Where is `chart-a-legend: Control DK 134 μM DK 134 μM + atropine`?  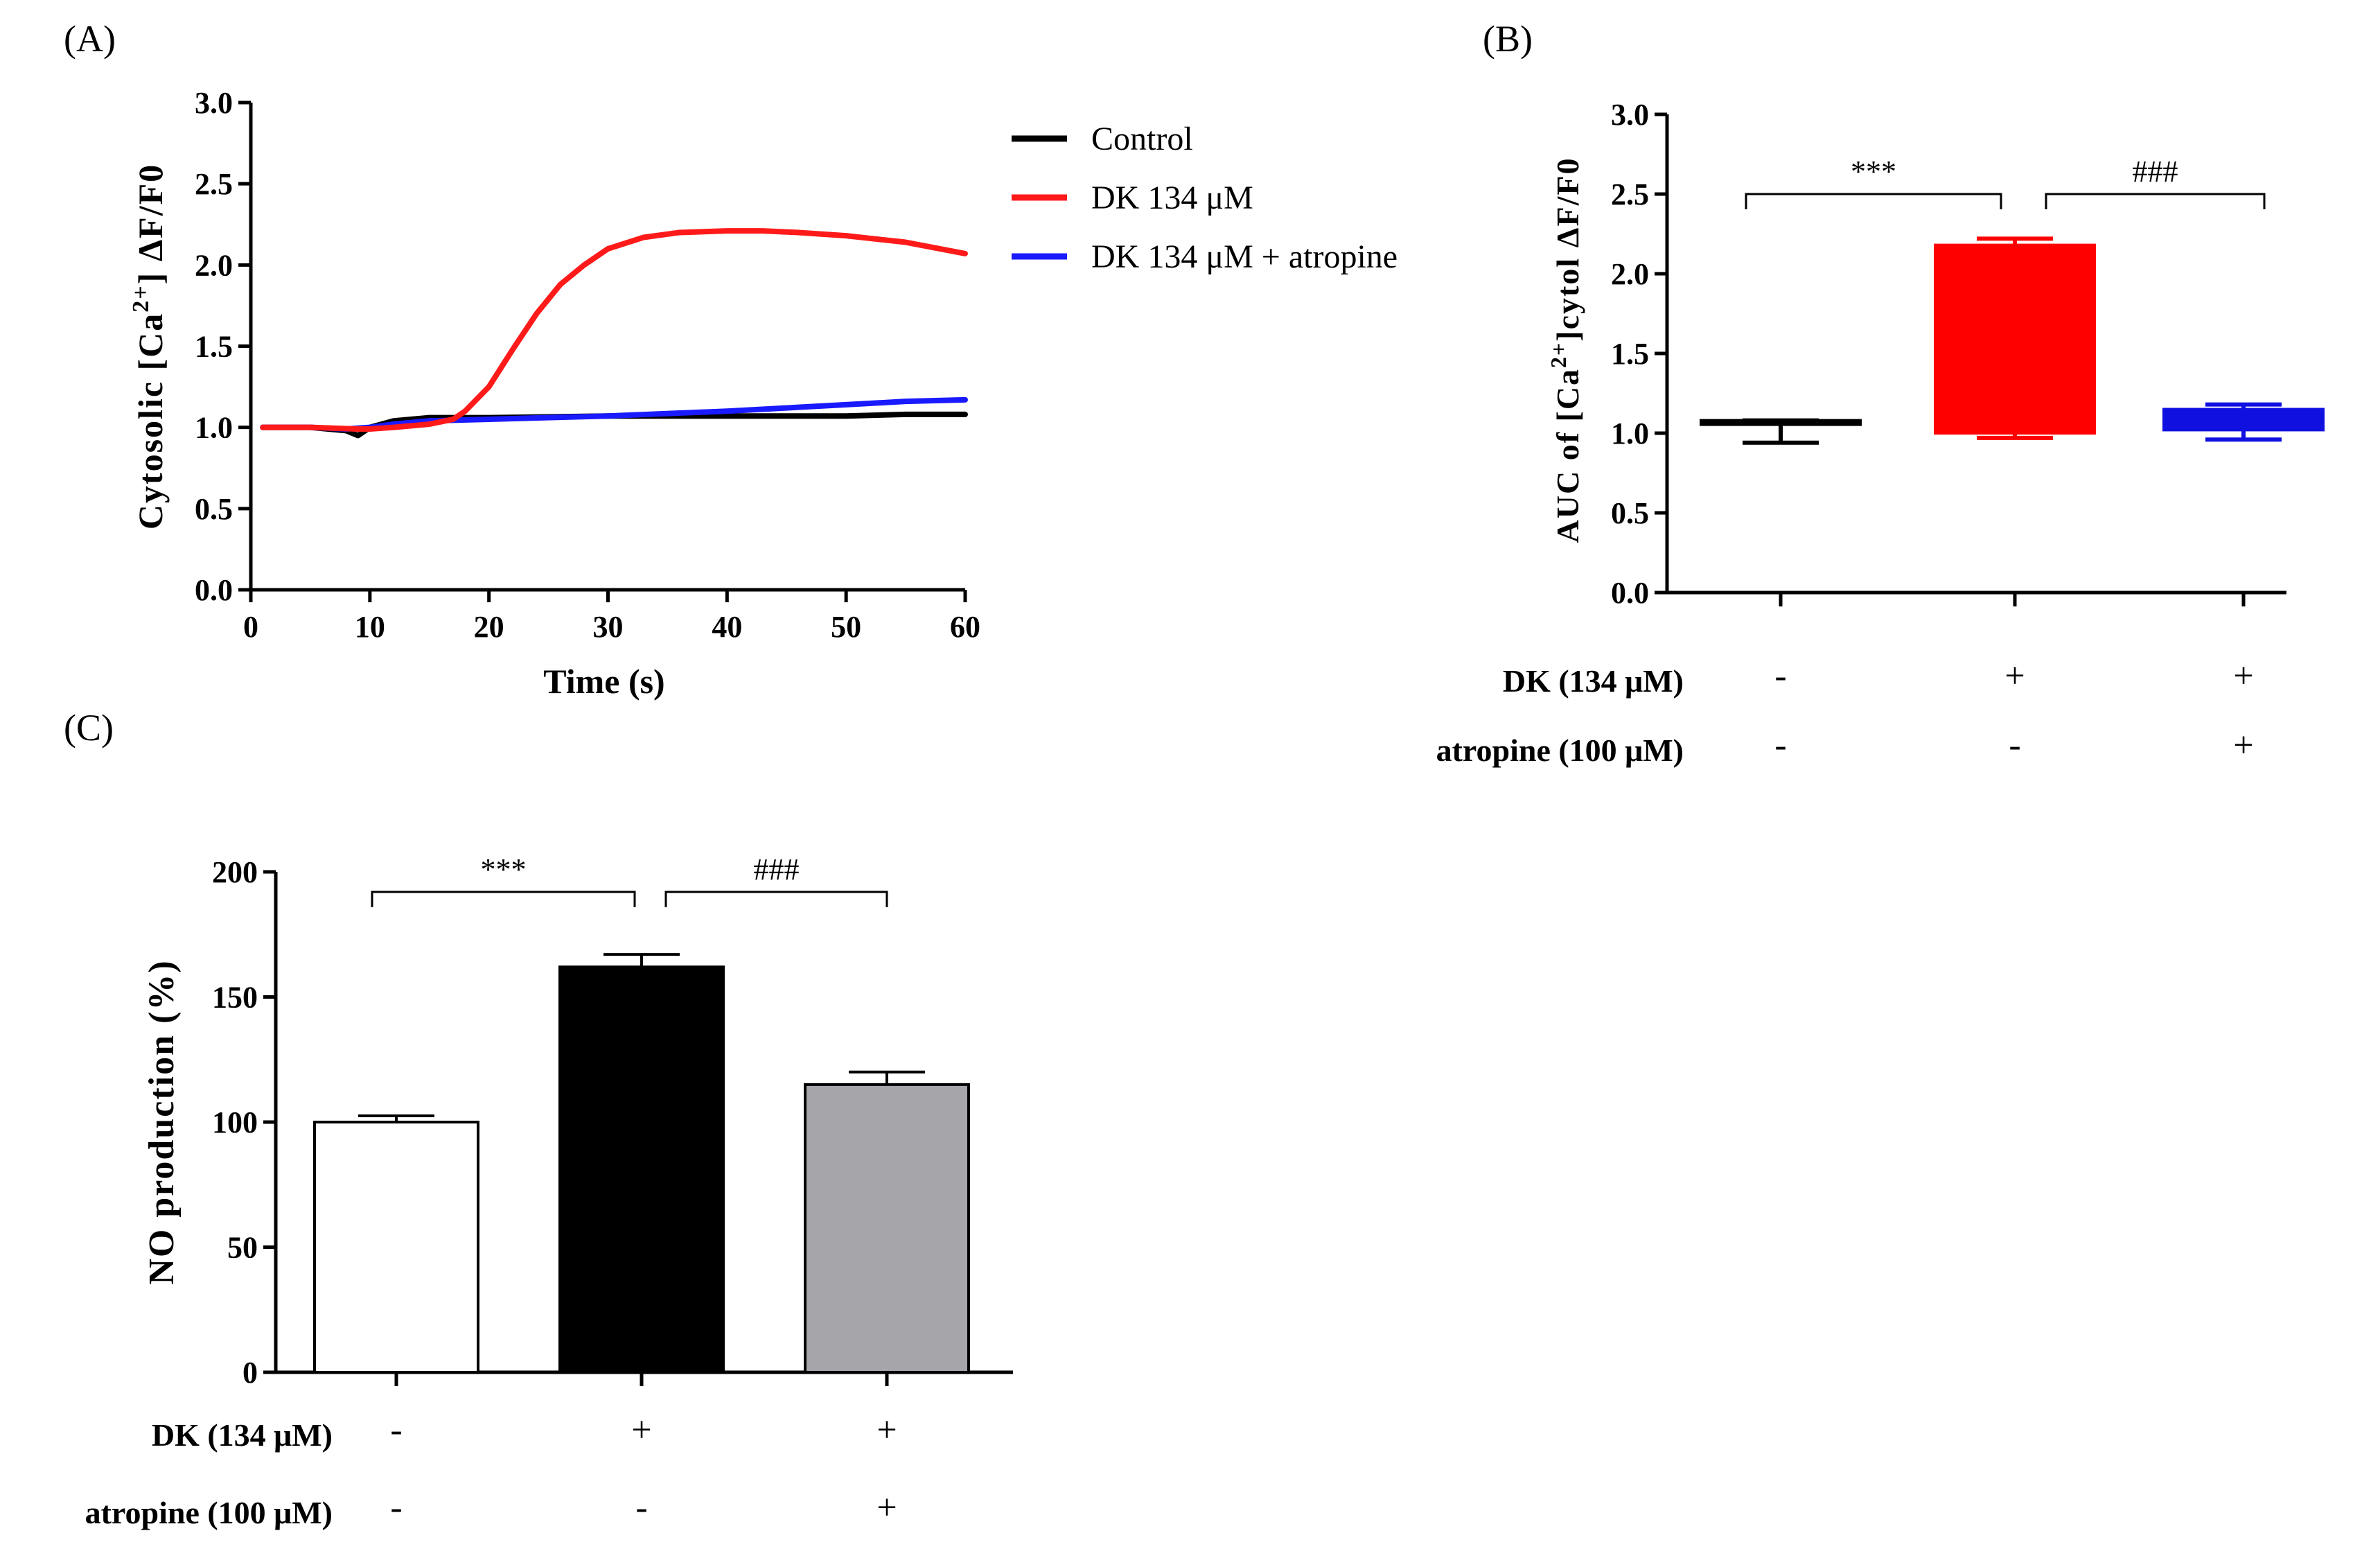
chart-a-legend: Control DK 134 μM DK 134 μM + atropine is located at coordinates (1205, 198).